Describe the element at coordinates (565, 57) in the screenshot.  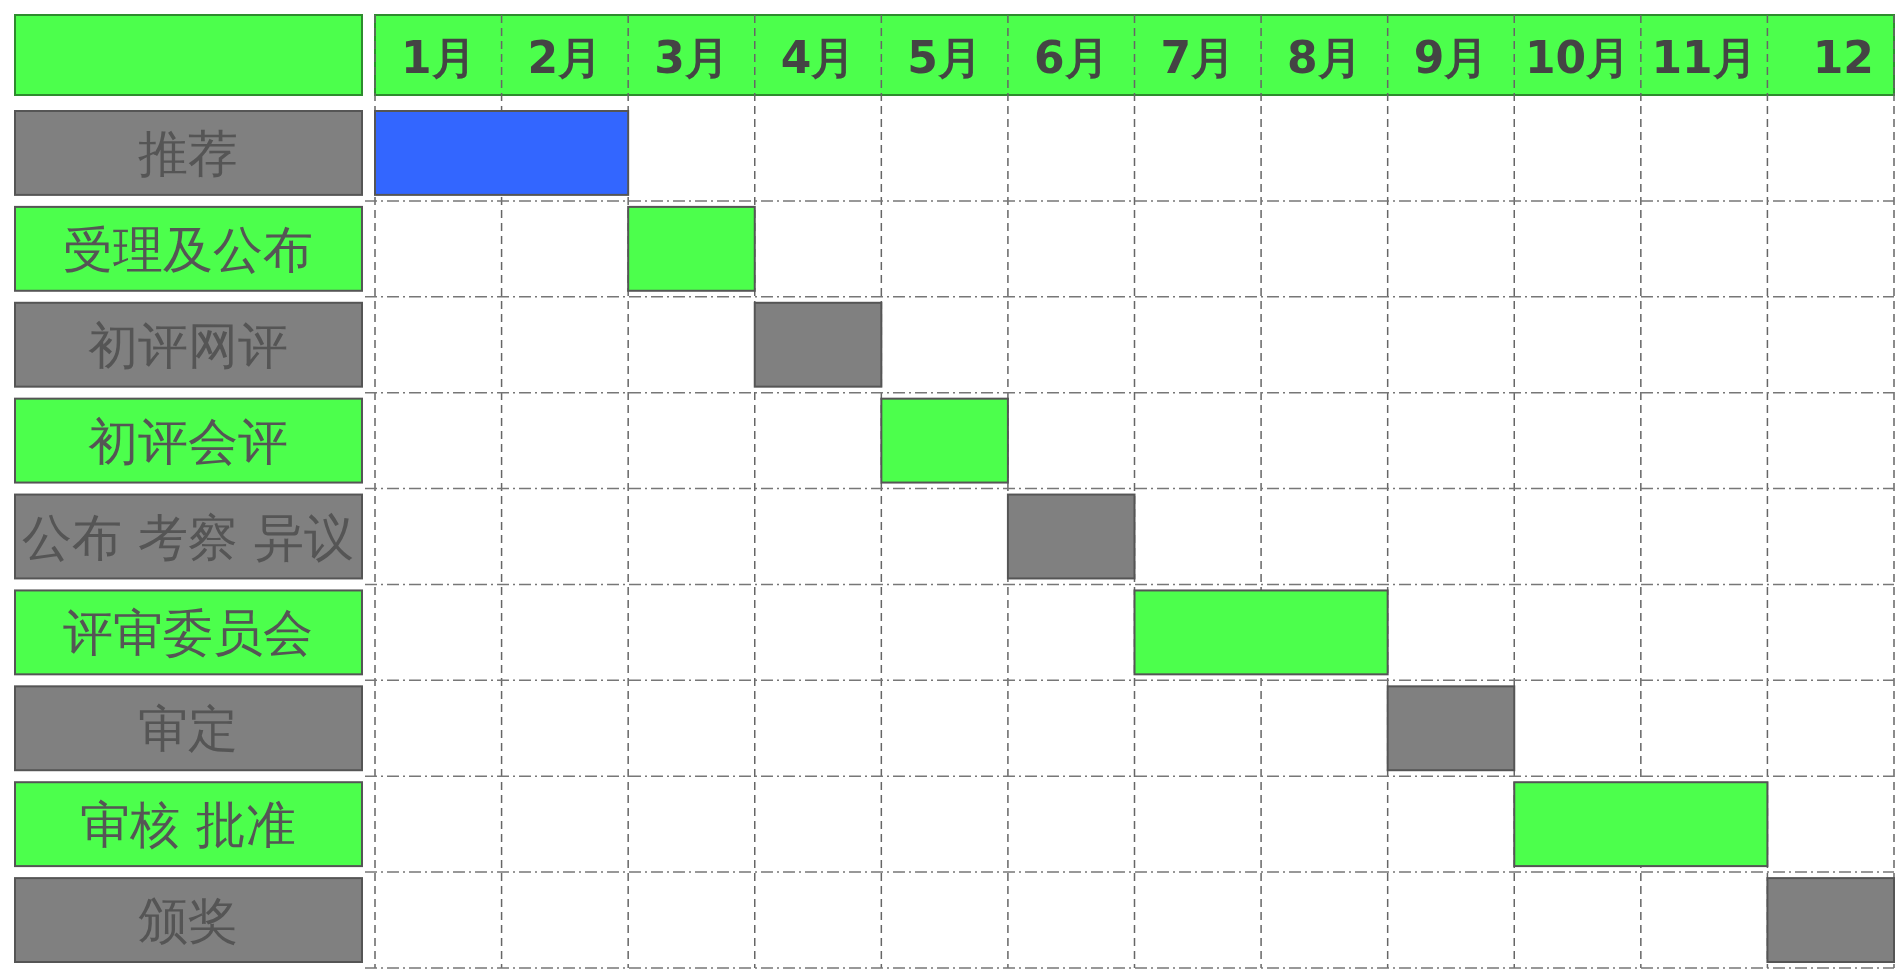
I see `x-tick-label: 2月` at that location.